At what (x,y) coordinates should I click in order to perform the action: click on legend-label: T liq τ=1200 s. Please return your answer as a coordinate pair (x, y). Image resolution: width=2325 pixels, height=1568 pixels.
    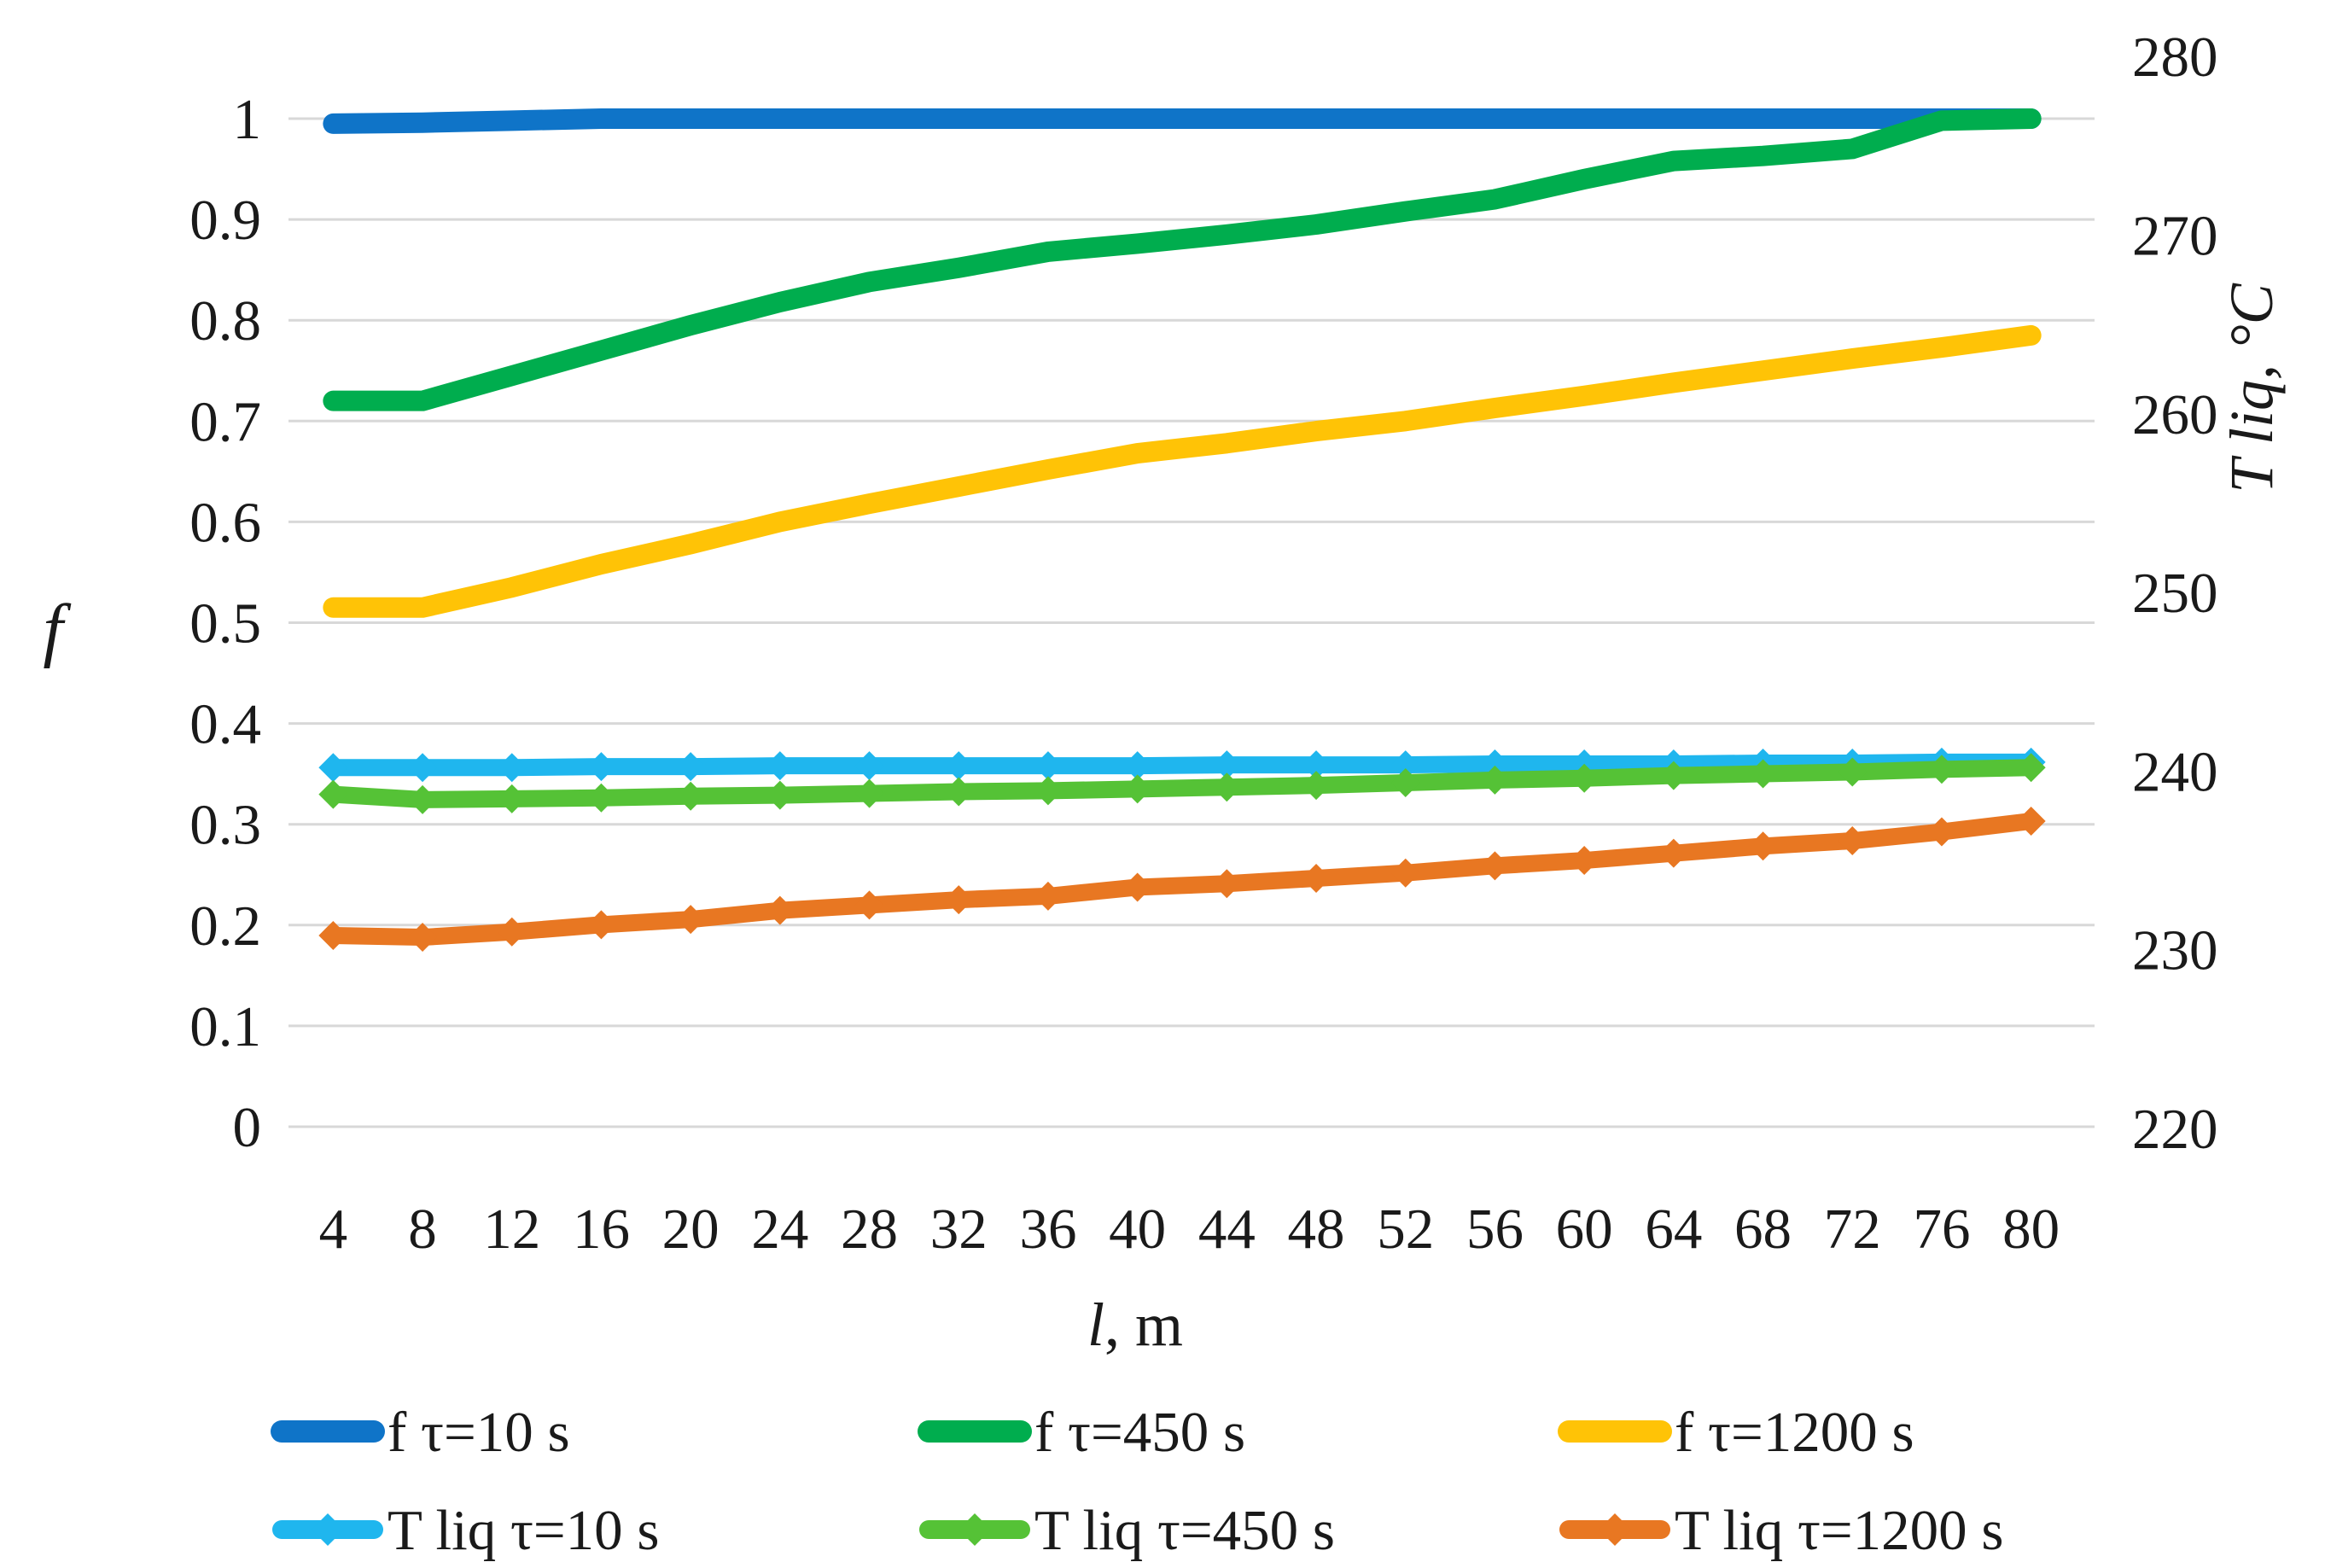
    Looking at the image, I should click on (1839, 1530).